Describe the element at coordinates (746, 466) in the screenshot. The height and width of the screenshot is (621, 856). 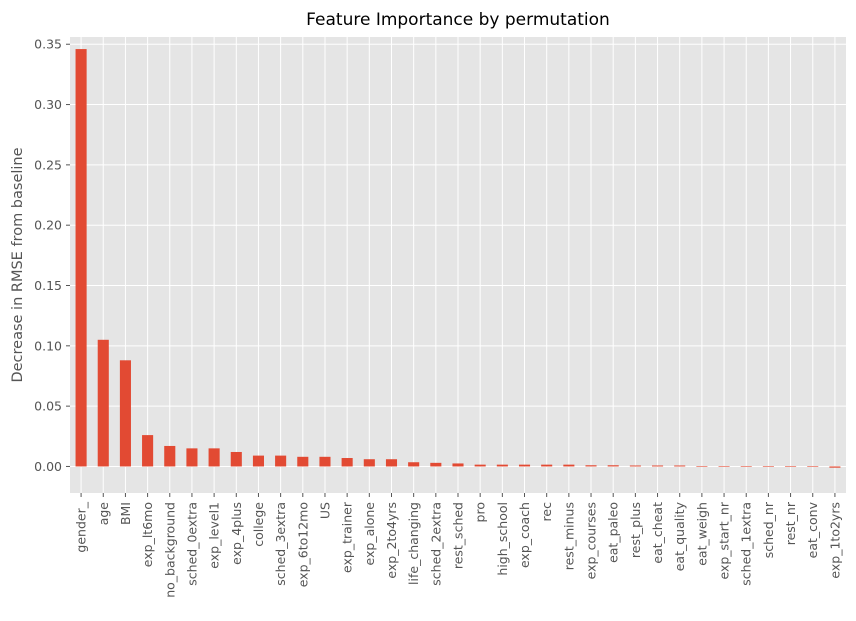
I see `bar-sched_1extra` at that location.